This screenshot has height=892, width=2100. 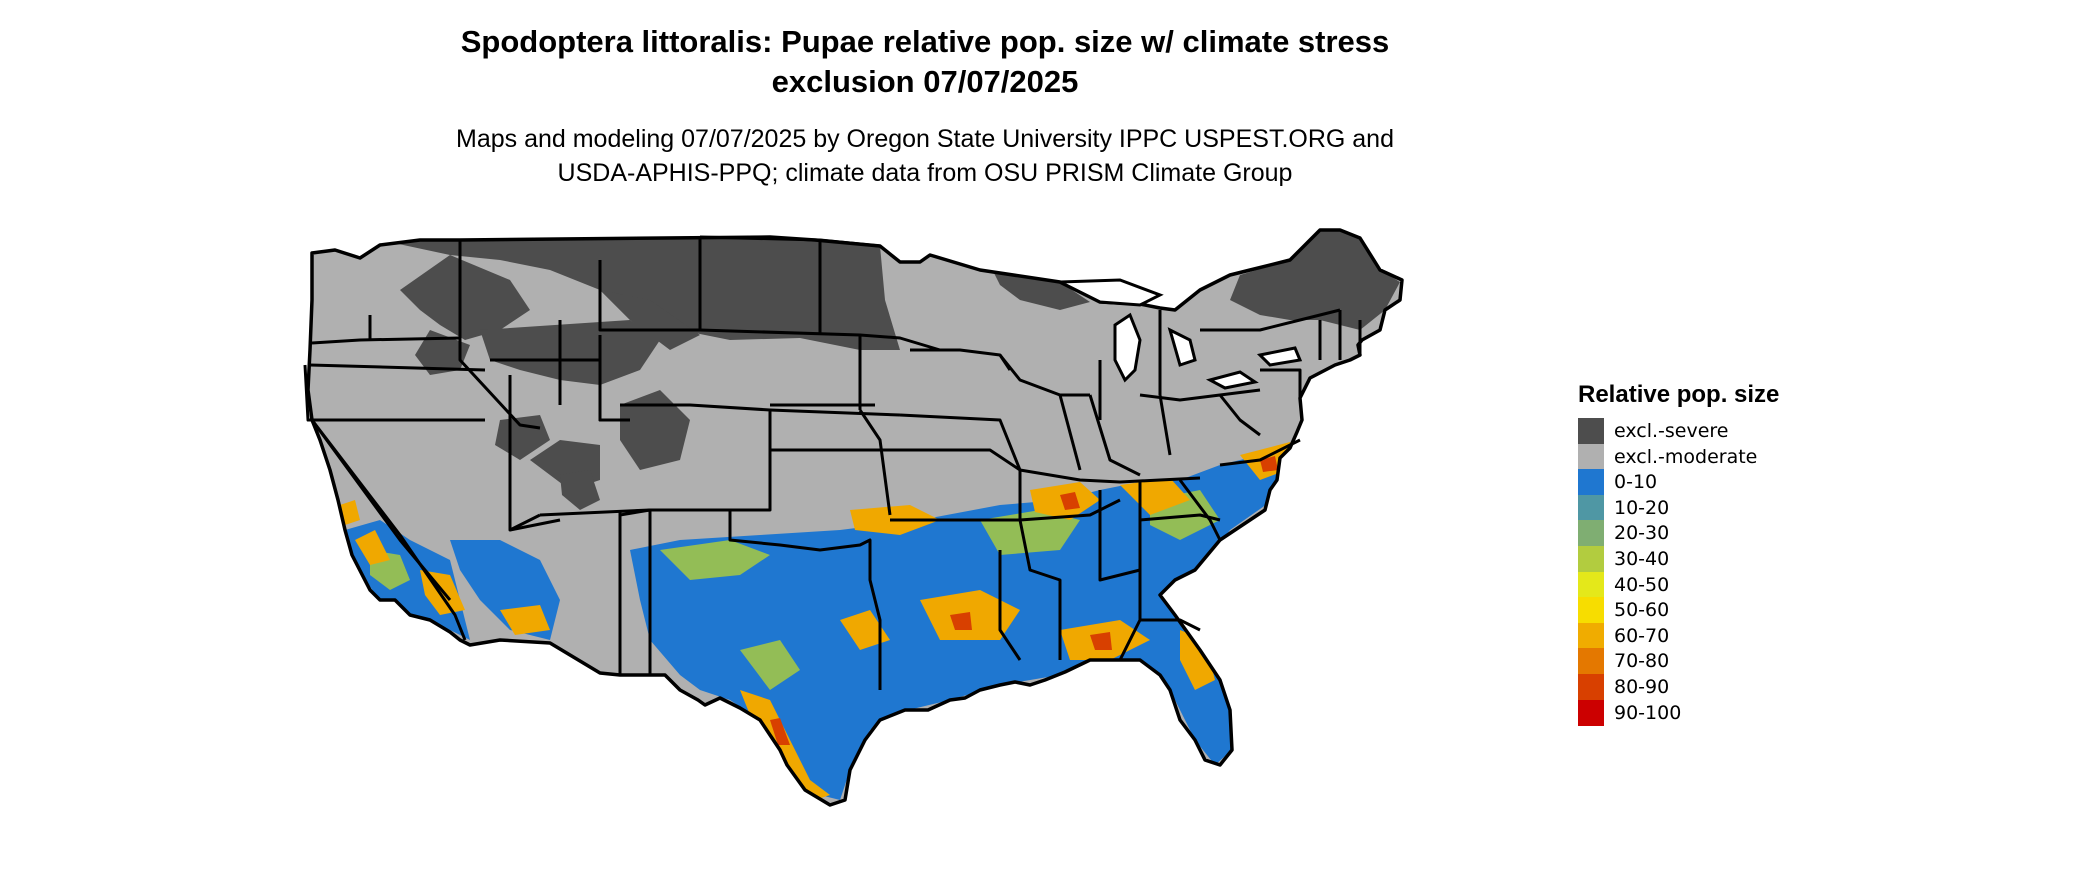 What do you see at coordinates (1181, 334) in the screenshot?
I see `great-lakes` at bounding box center [1181, 334].